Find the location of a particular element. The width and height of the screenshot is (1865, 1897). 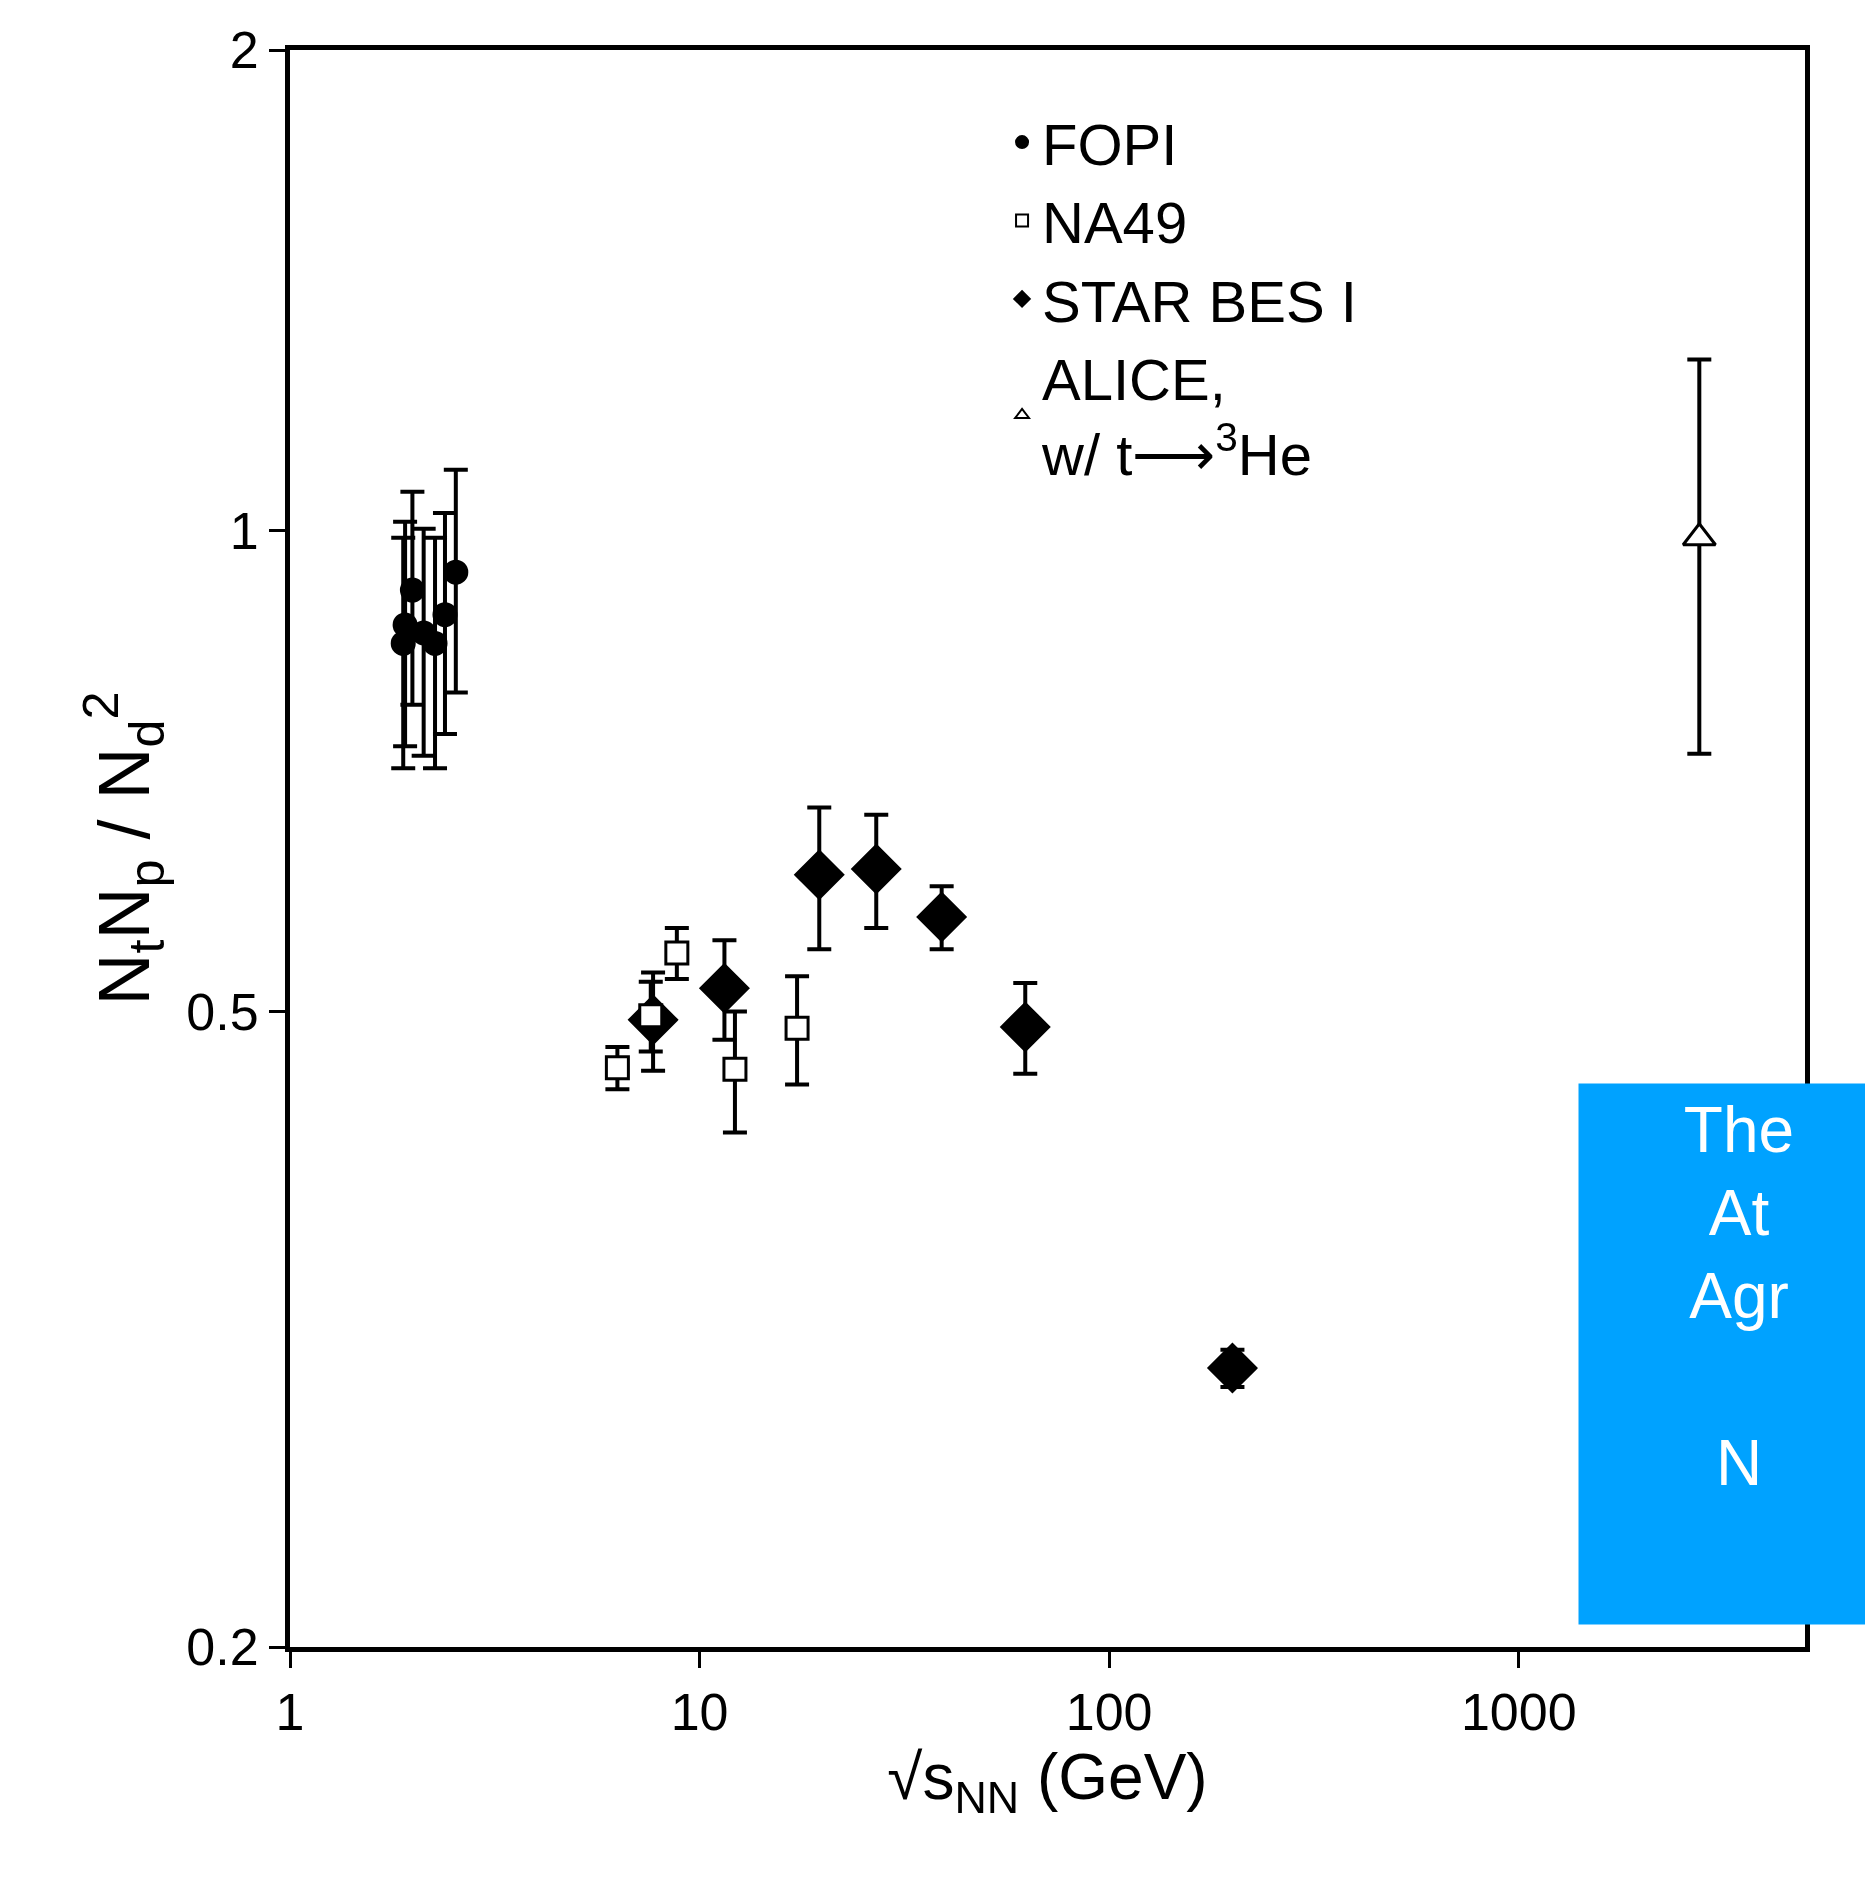

y-tick-label: 2 is located at coordinates (244, 50).